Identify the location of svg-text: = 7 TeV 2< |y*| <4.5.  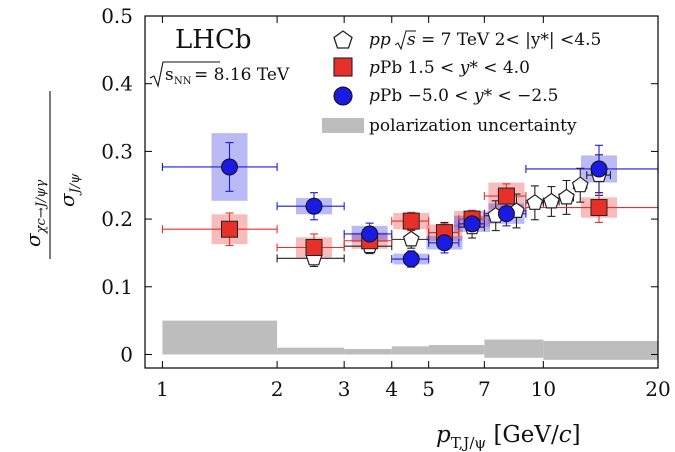
(511, 40).